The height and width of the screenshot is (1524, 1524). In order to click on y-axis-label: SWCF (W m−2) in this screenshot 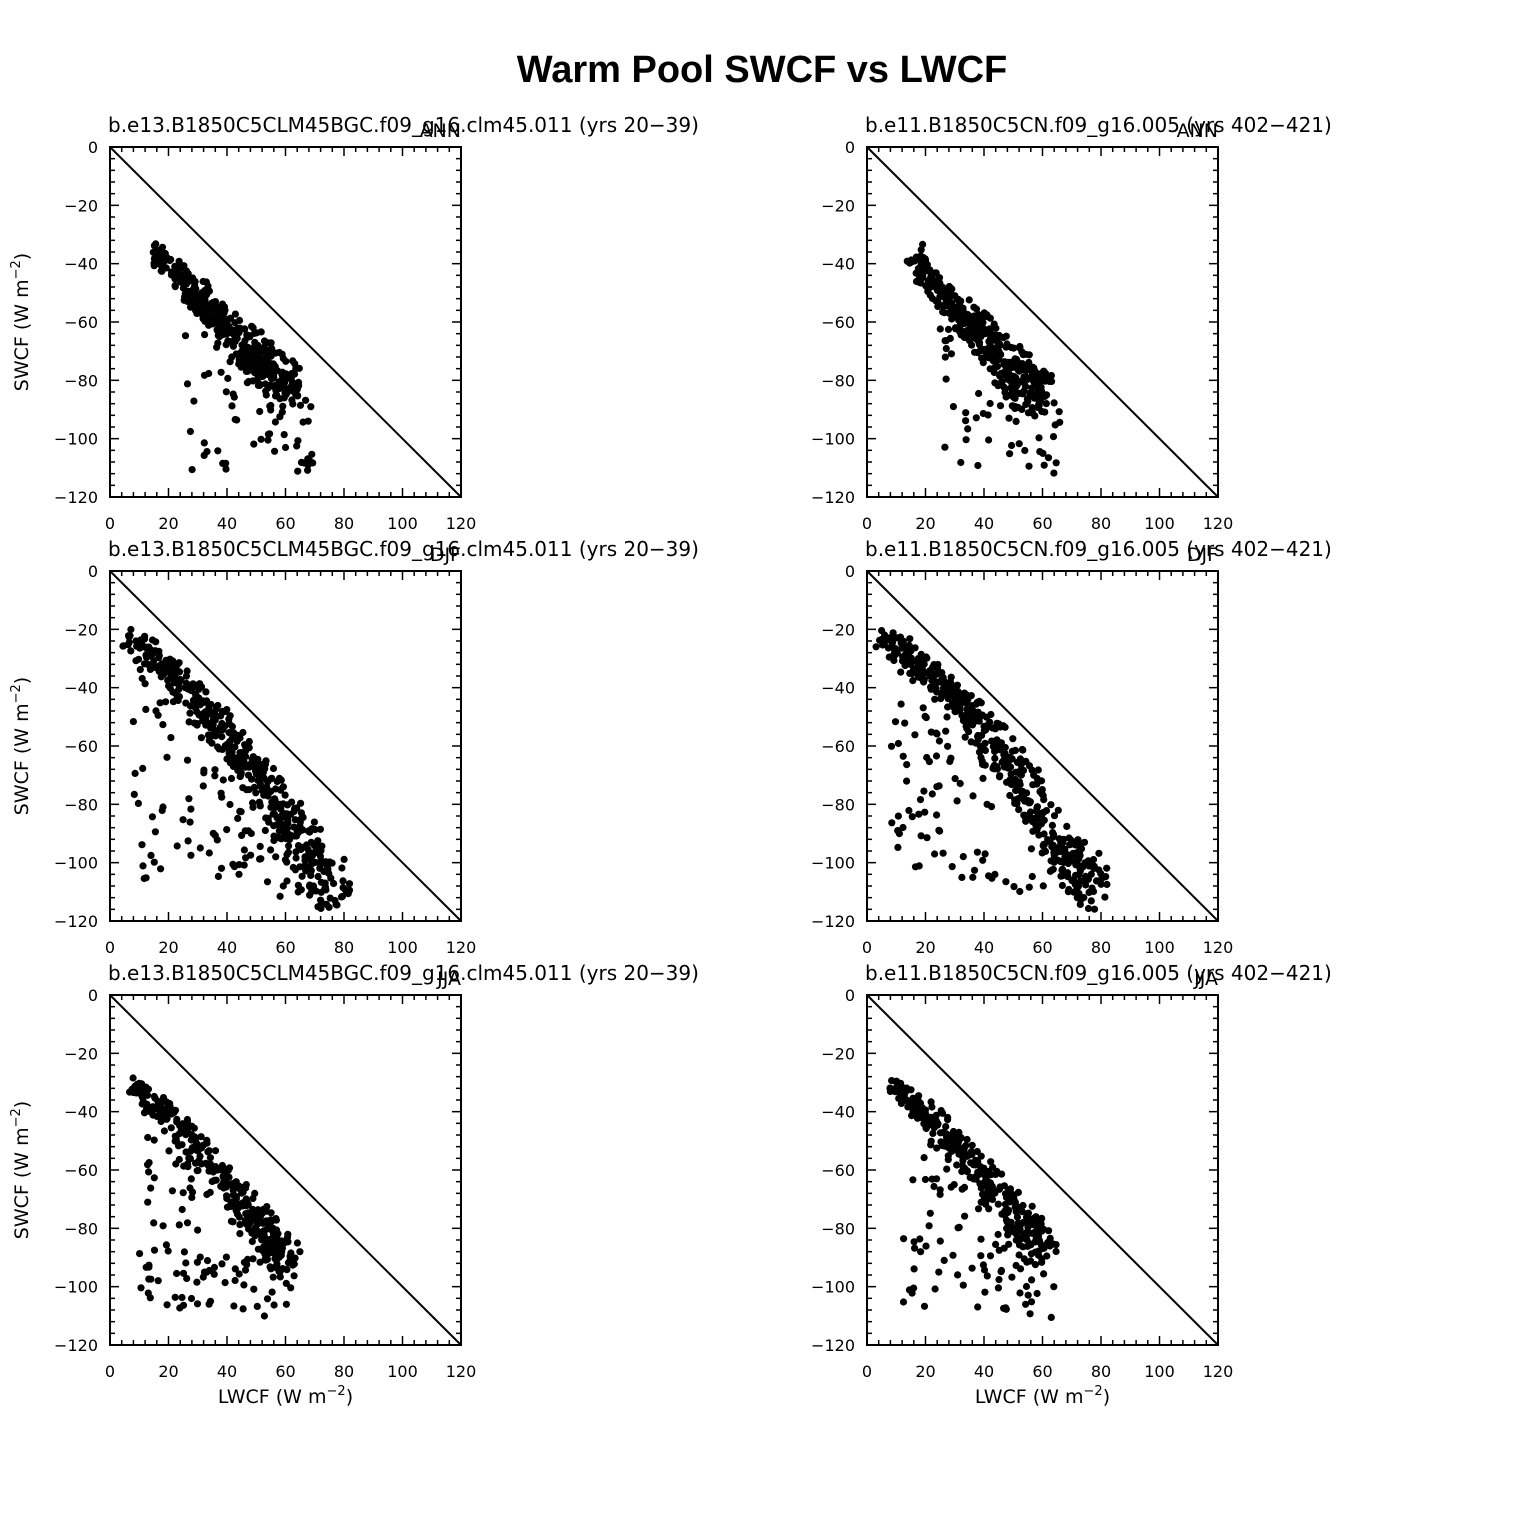, I will do `click(21, 746)`.